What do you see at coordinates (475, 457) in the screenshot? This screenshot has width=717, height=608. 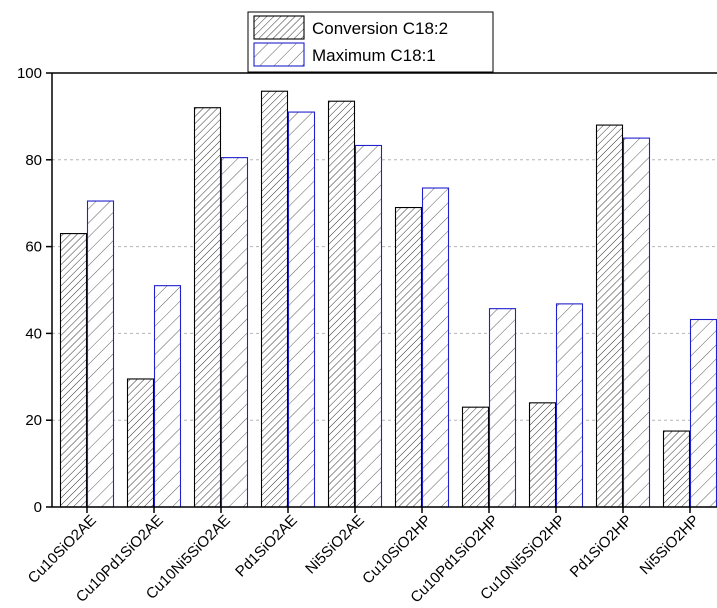 I see `bar-conversion-cu10pd1sio2hp` at bounding box center [475, 457].